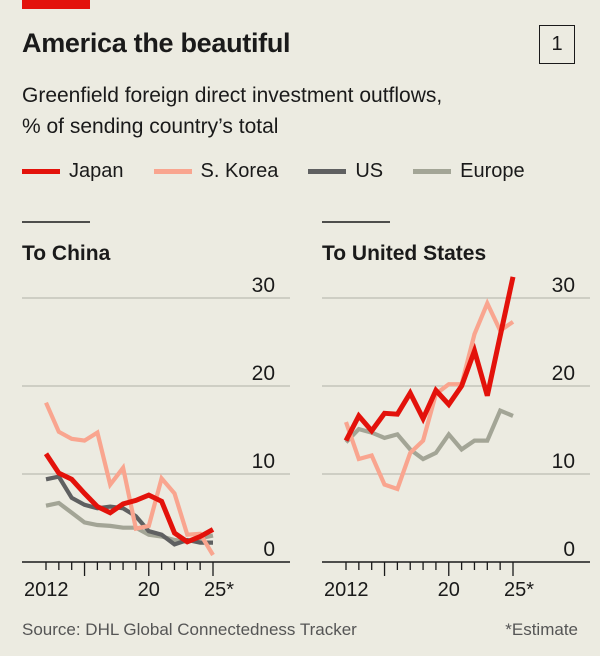 Image resolution: width=600 pixels, height=656 pixels. I want to click on legend-item: US, so click(345, 171).